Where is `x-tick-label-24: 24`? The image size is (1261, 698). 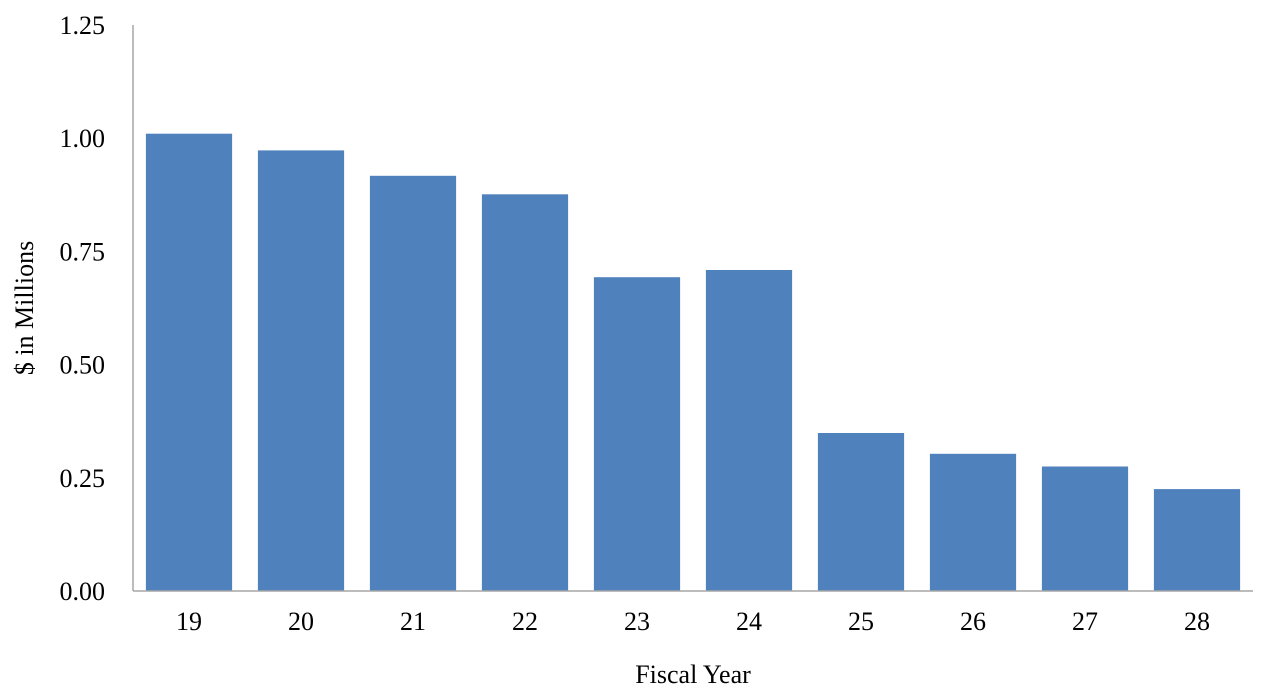
x-tick-label-24: 24 is located at coordinates (749, 621).